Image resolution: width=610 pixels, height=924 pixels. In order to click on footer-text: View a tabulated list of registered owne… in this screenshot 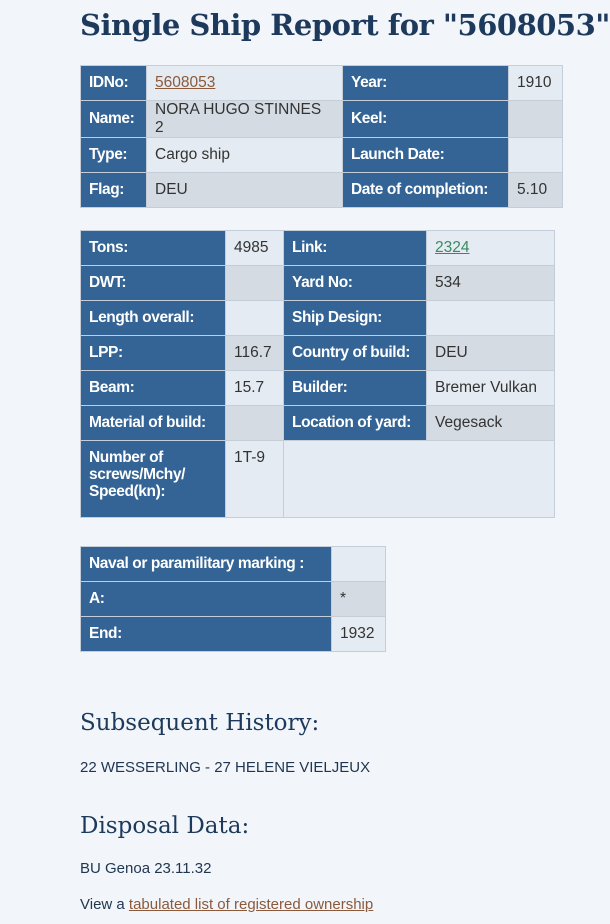, I will do `click(226, 904)`.